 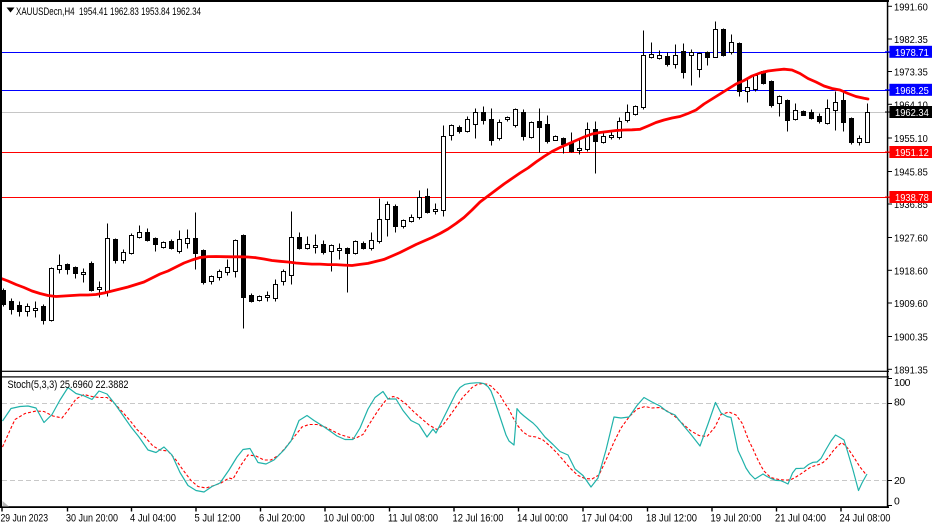 I want to click on svg-text: 21 Jul 04:00, so click(x=800, y=518).